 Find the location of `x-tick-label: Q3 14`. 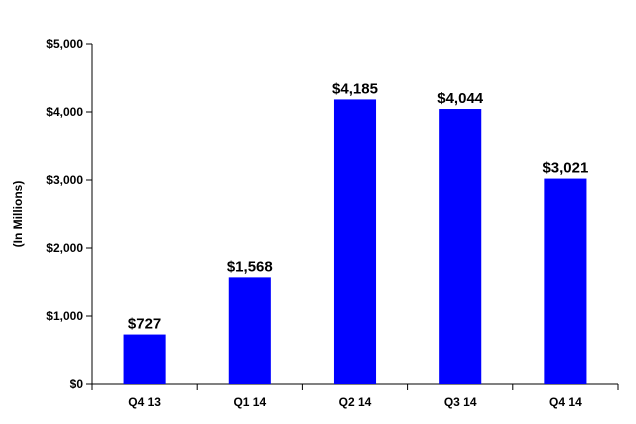

x-tick-label: Q3 14 is located at coordinates (460, 402).